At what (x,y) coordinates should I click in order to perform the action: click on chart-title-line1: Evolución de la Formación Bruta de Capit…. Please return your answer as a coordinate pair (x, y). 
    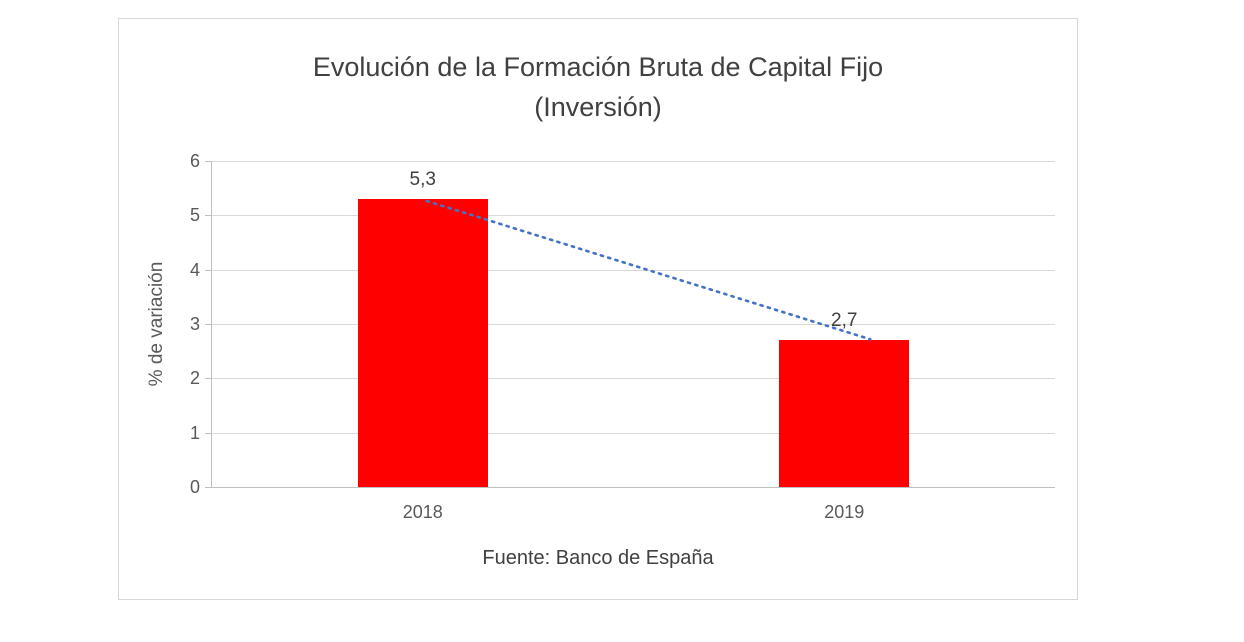
    Looking at the image, I should click on (598, 67).